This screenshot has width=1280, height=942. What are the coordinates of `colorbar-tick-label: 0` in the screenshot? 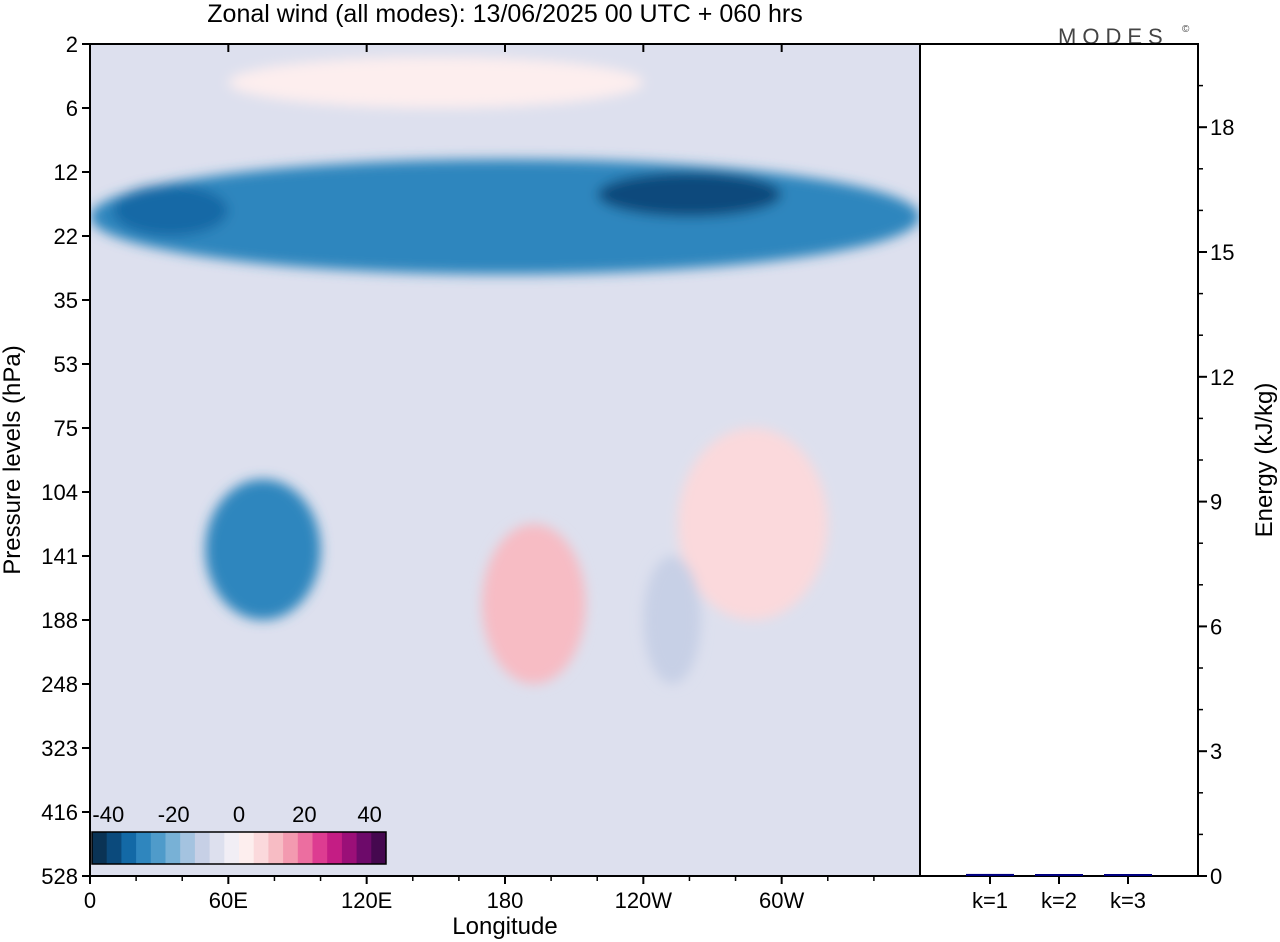 It's located at (239, 814).